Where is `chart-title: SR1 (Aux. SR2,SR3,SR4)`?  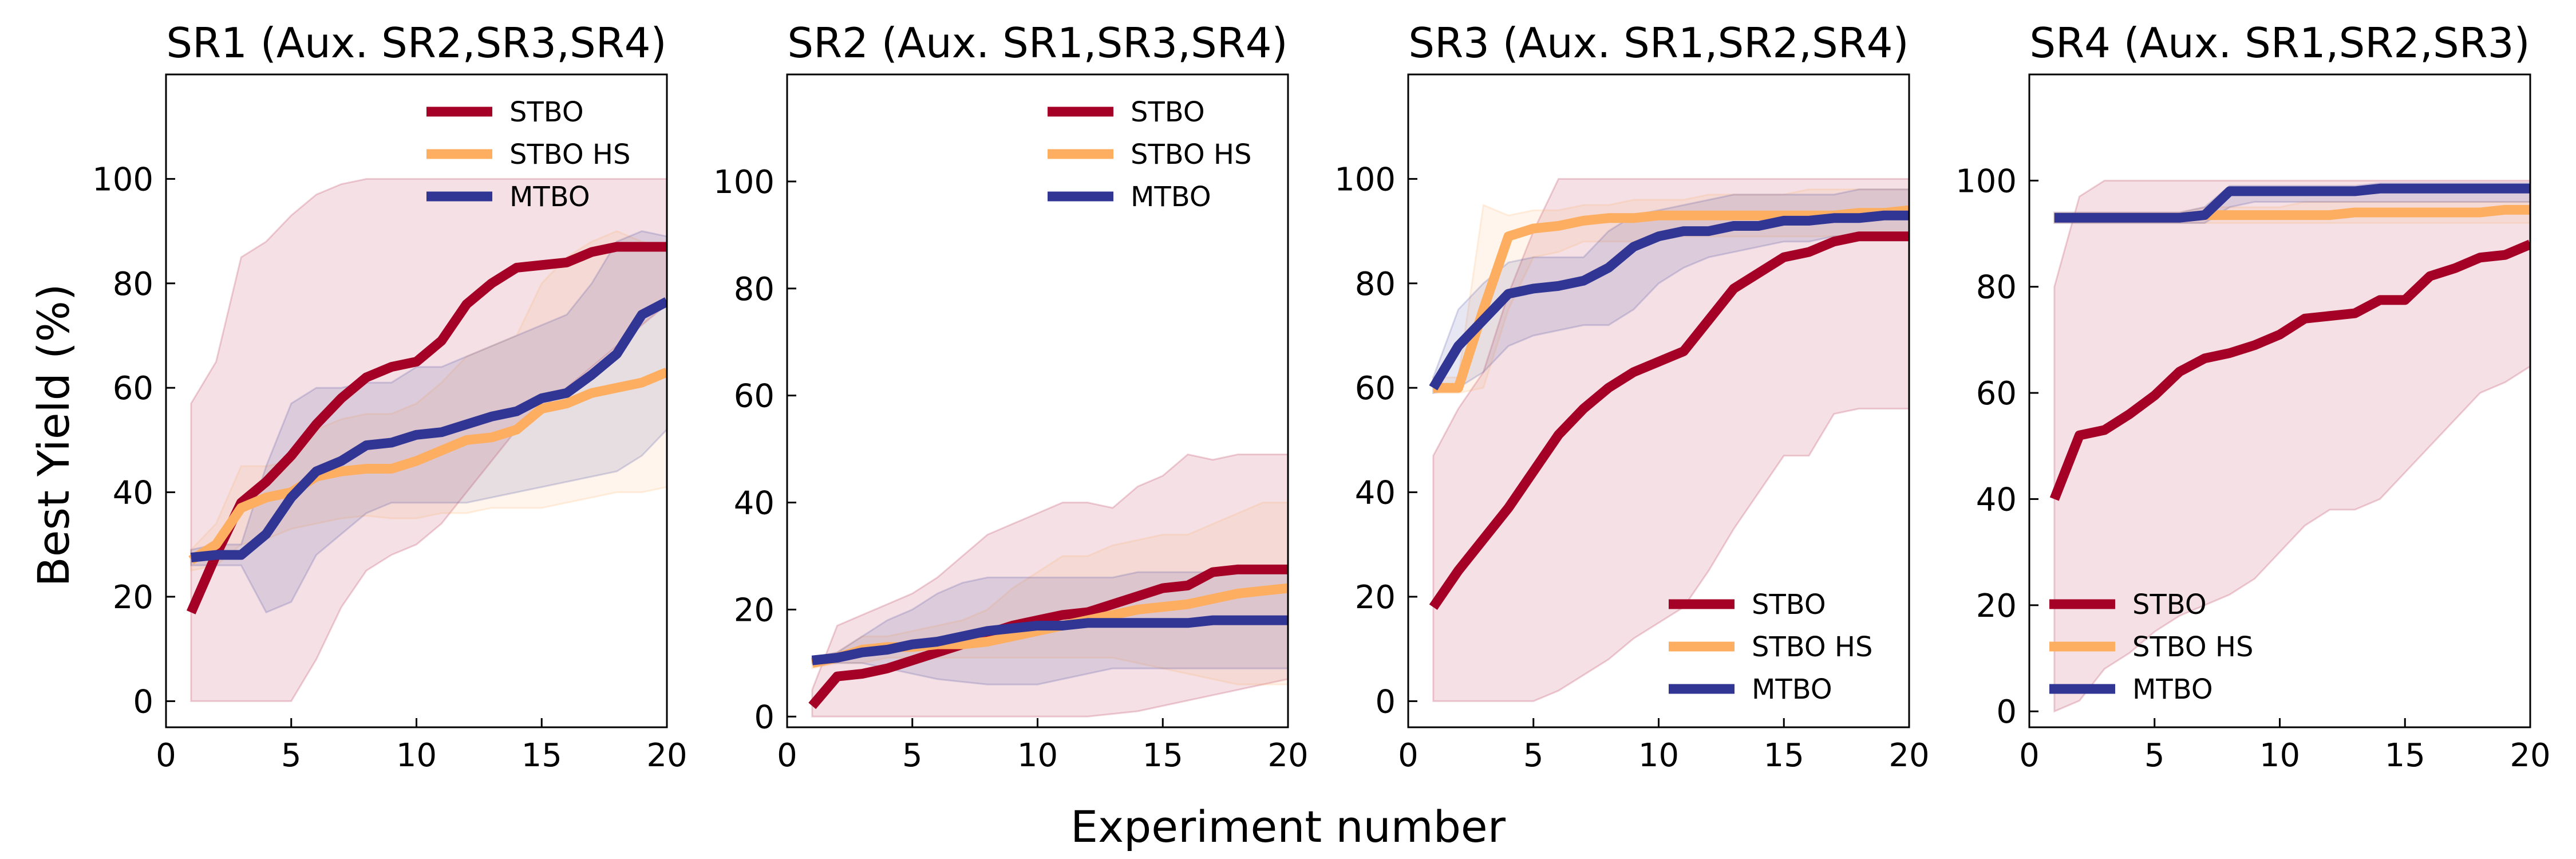 chart-title: SR1 (Aux. SR2,SR3,SR4) is located at coordinates (416, 43).